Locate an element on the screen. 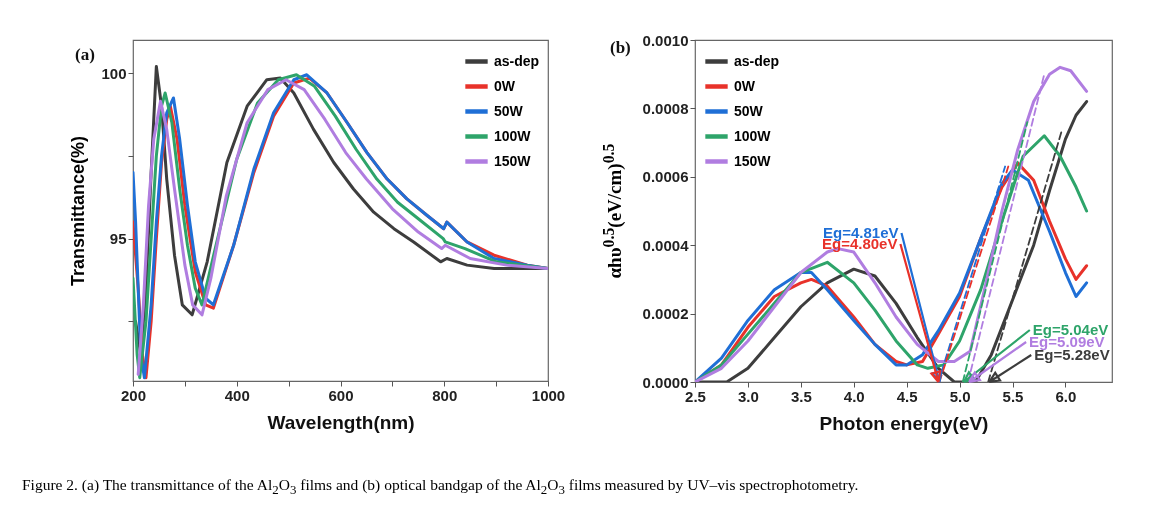  chart-title: (b) is located at coordinates (620, 47).